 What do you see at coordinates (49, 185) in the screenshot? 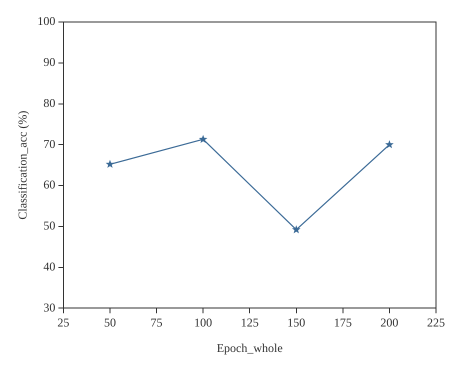
I see `y-tick-label: 60` at bounding box center [49, 185].